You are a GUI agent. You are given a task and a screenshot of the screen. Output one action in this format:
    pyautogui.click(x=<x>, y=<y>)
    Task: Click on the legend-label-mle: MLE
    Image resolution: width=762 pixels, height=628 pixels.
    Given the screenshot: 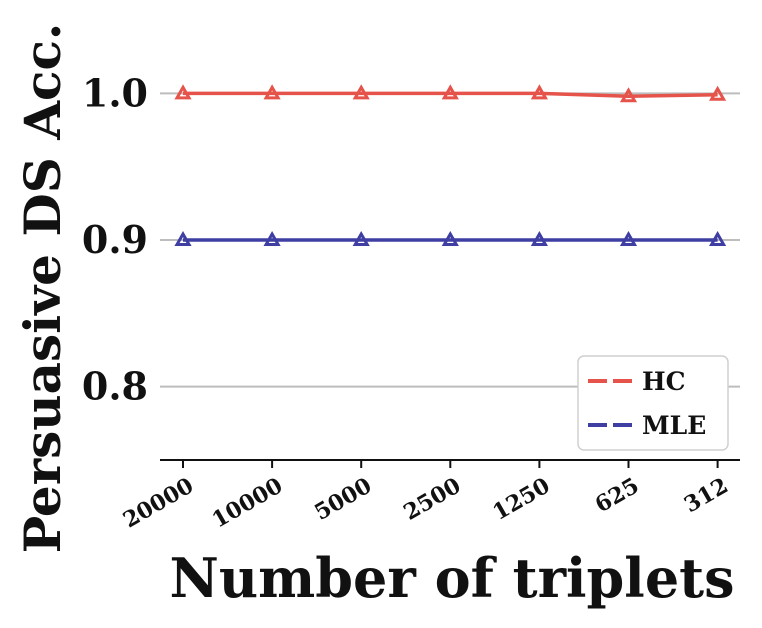 What is the action you would take?
    pyautogui.click(x=674, y=425)
    